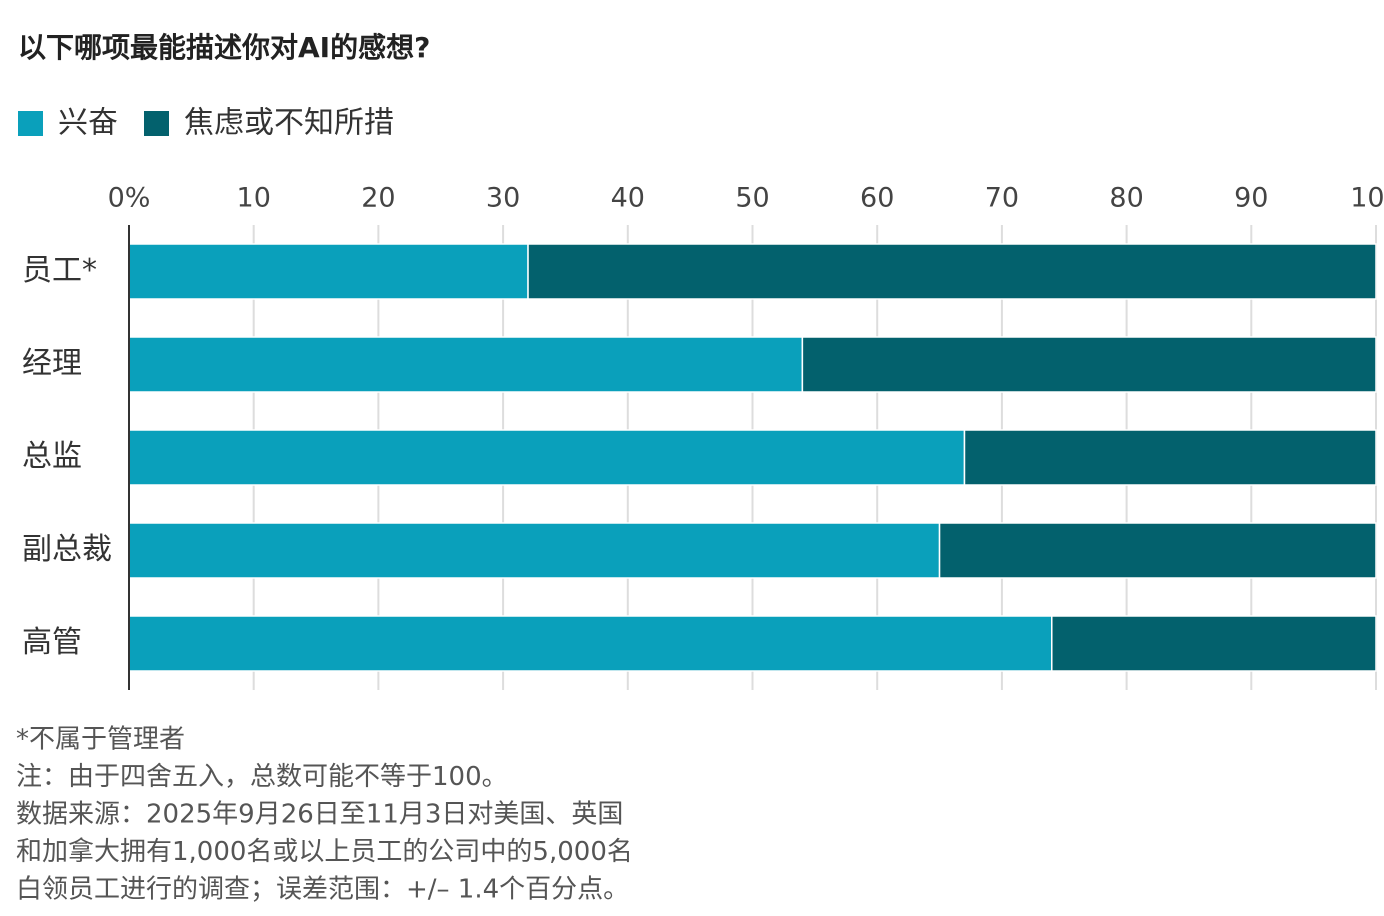  Describe the element at coordinates (628, 198) in the screenshot. I see `x-tick-label: 40` at that location.